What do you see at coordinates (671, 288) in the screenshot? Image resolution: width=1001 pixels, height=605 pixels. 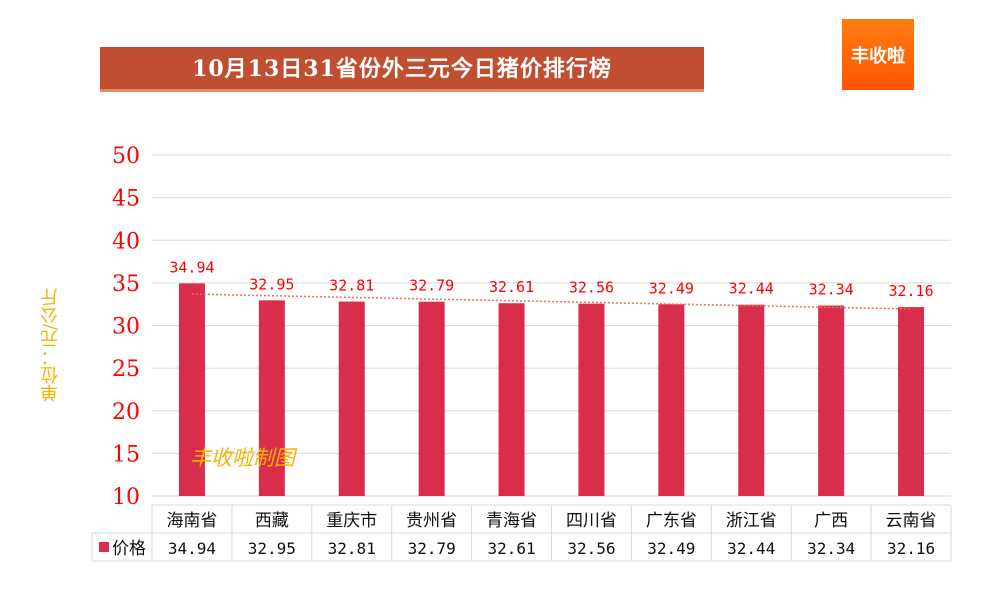 I see `data-label: 32.49` at bounding box center [671, 288].